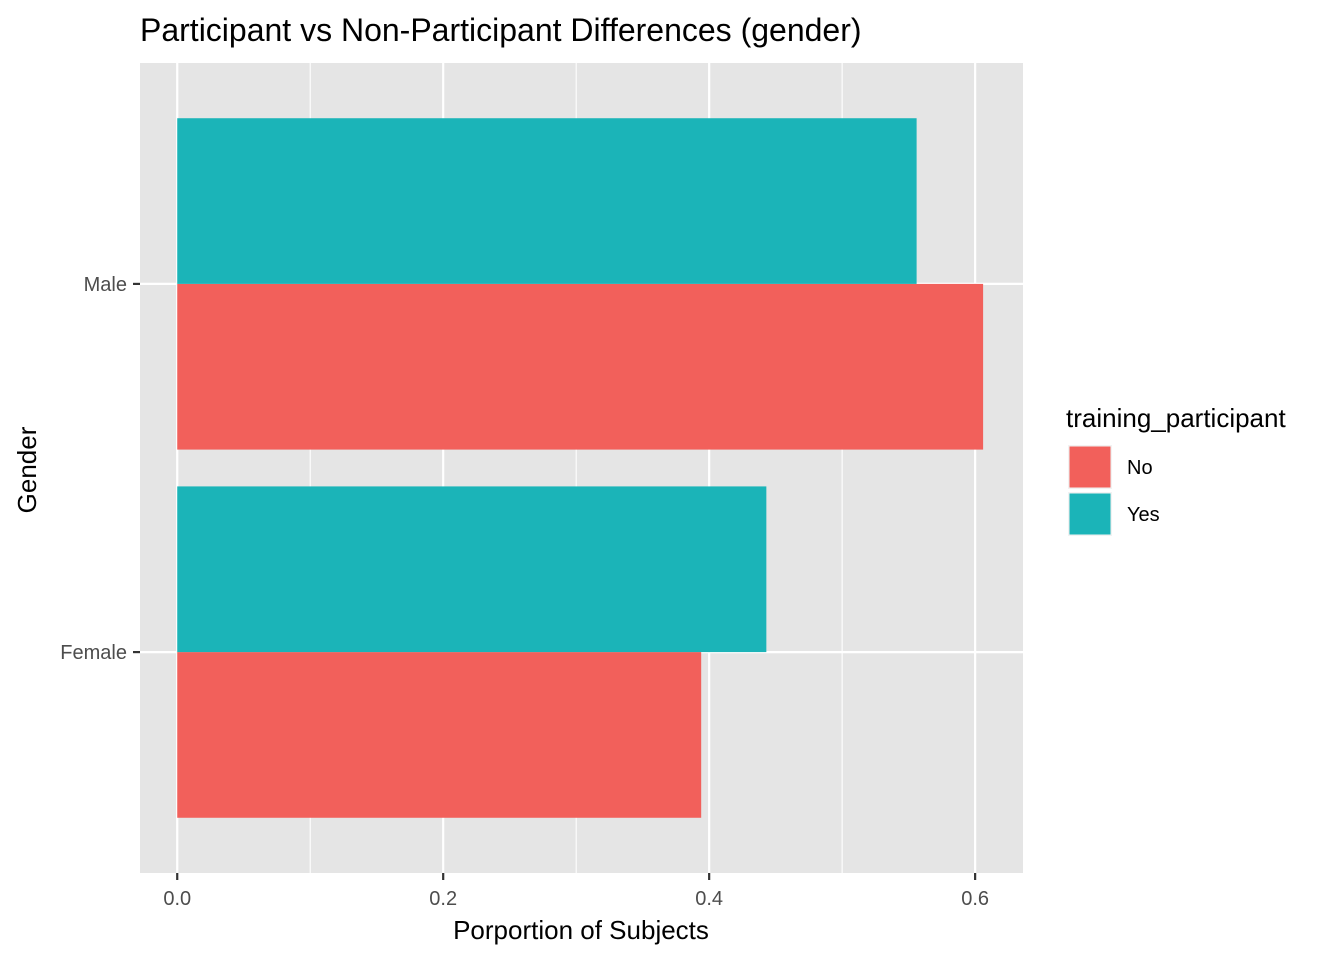  I want to click on x-axis: 0.0 0.2 0.4 0.6, so click(576, 891).